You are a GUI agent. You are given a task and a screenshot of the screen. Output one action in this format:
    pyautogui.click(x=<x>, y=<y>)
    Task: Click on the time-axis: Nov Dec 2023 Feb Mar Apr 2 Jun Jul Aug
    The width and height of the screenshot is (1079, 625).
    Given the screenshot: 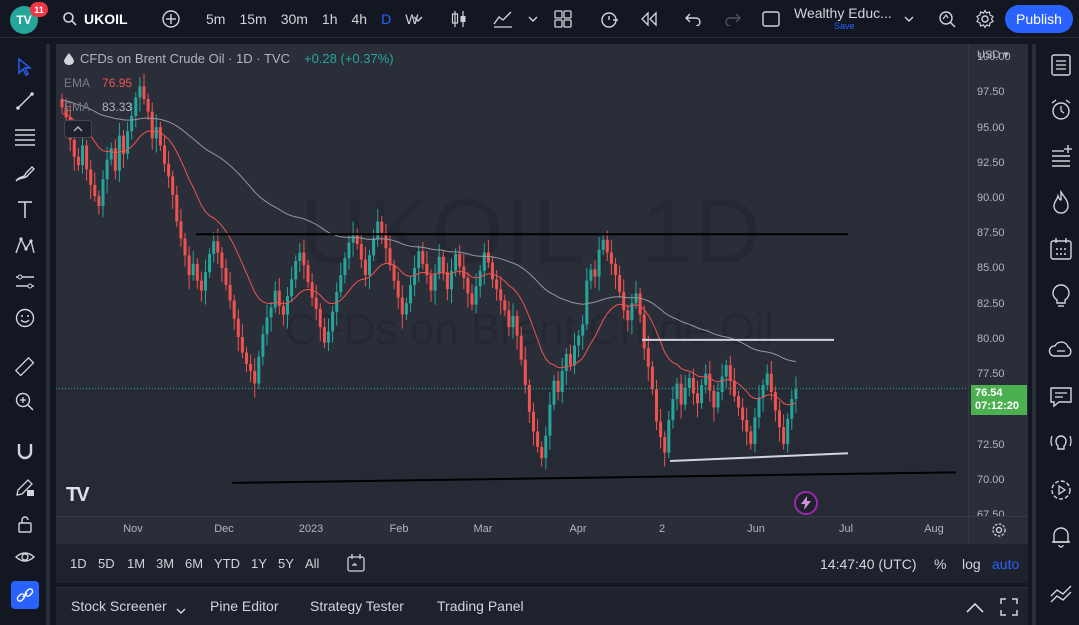 What is the action you would take?
    pyautogui.click(x=512, y=529)
    